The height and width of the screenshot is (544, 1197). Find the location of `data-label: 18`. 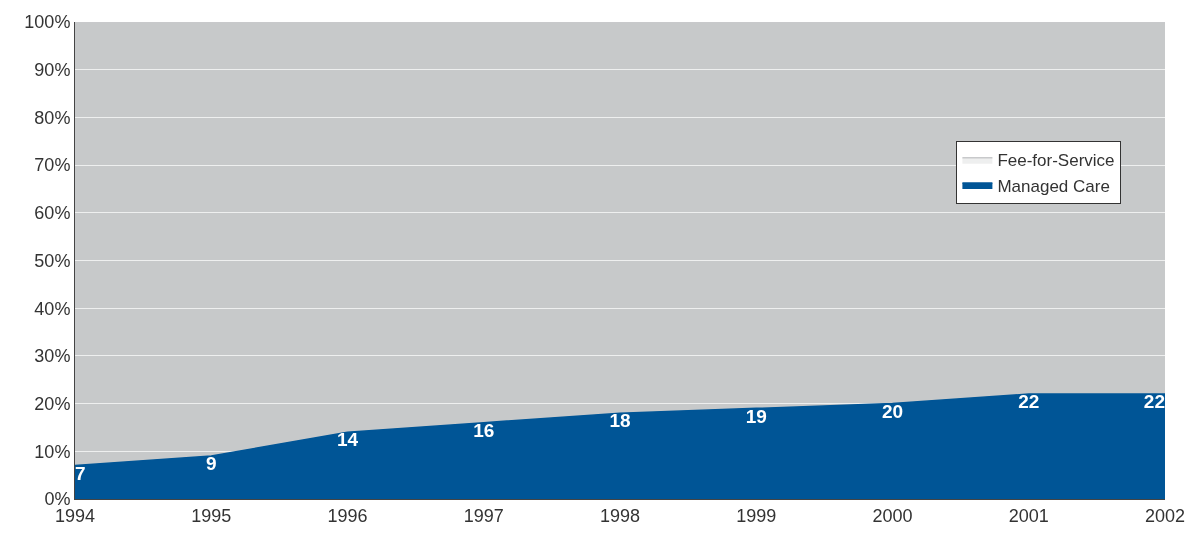

data-label: 18 is located at coordinates (620, 421).